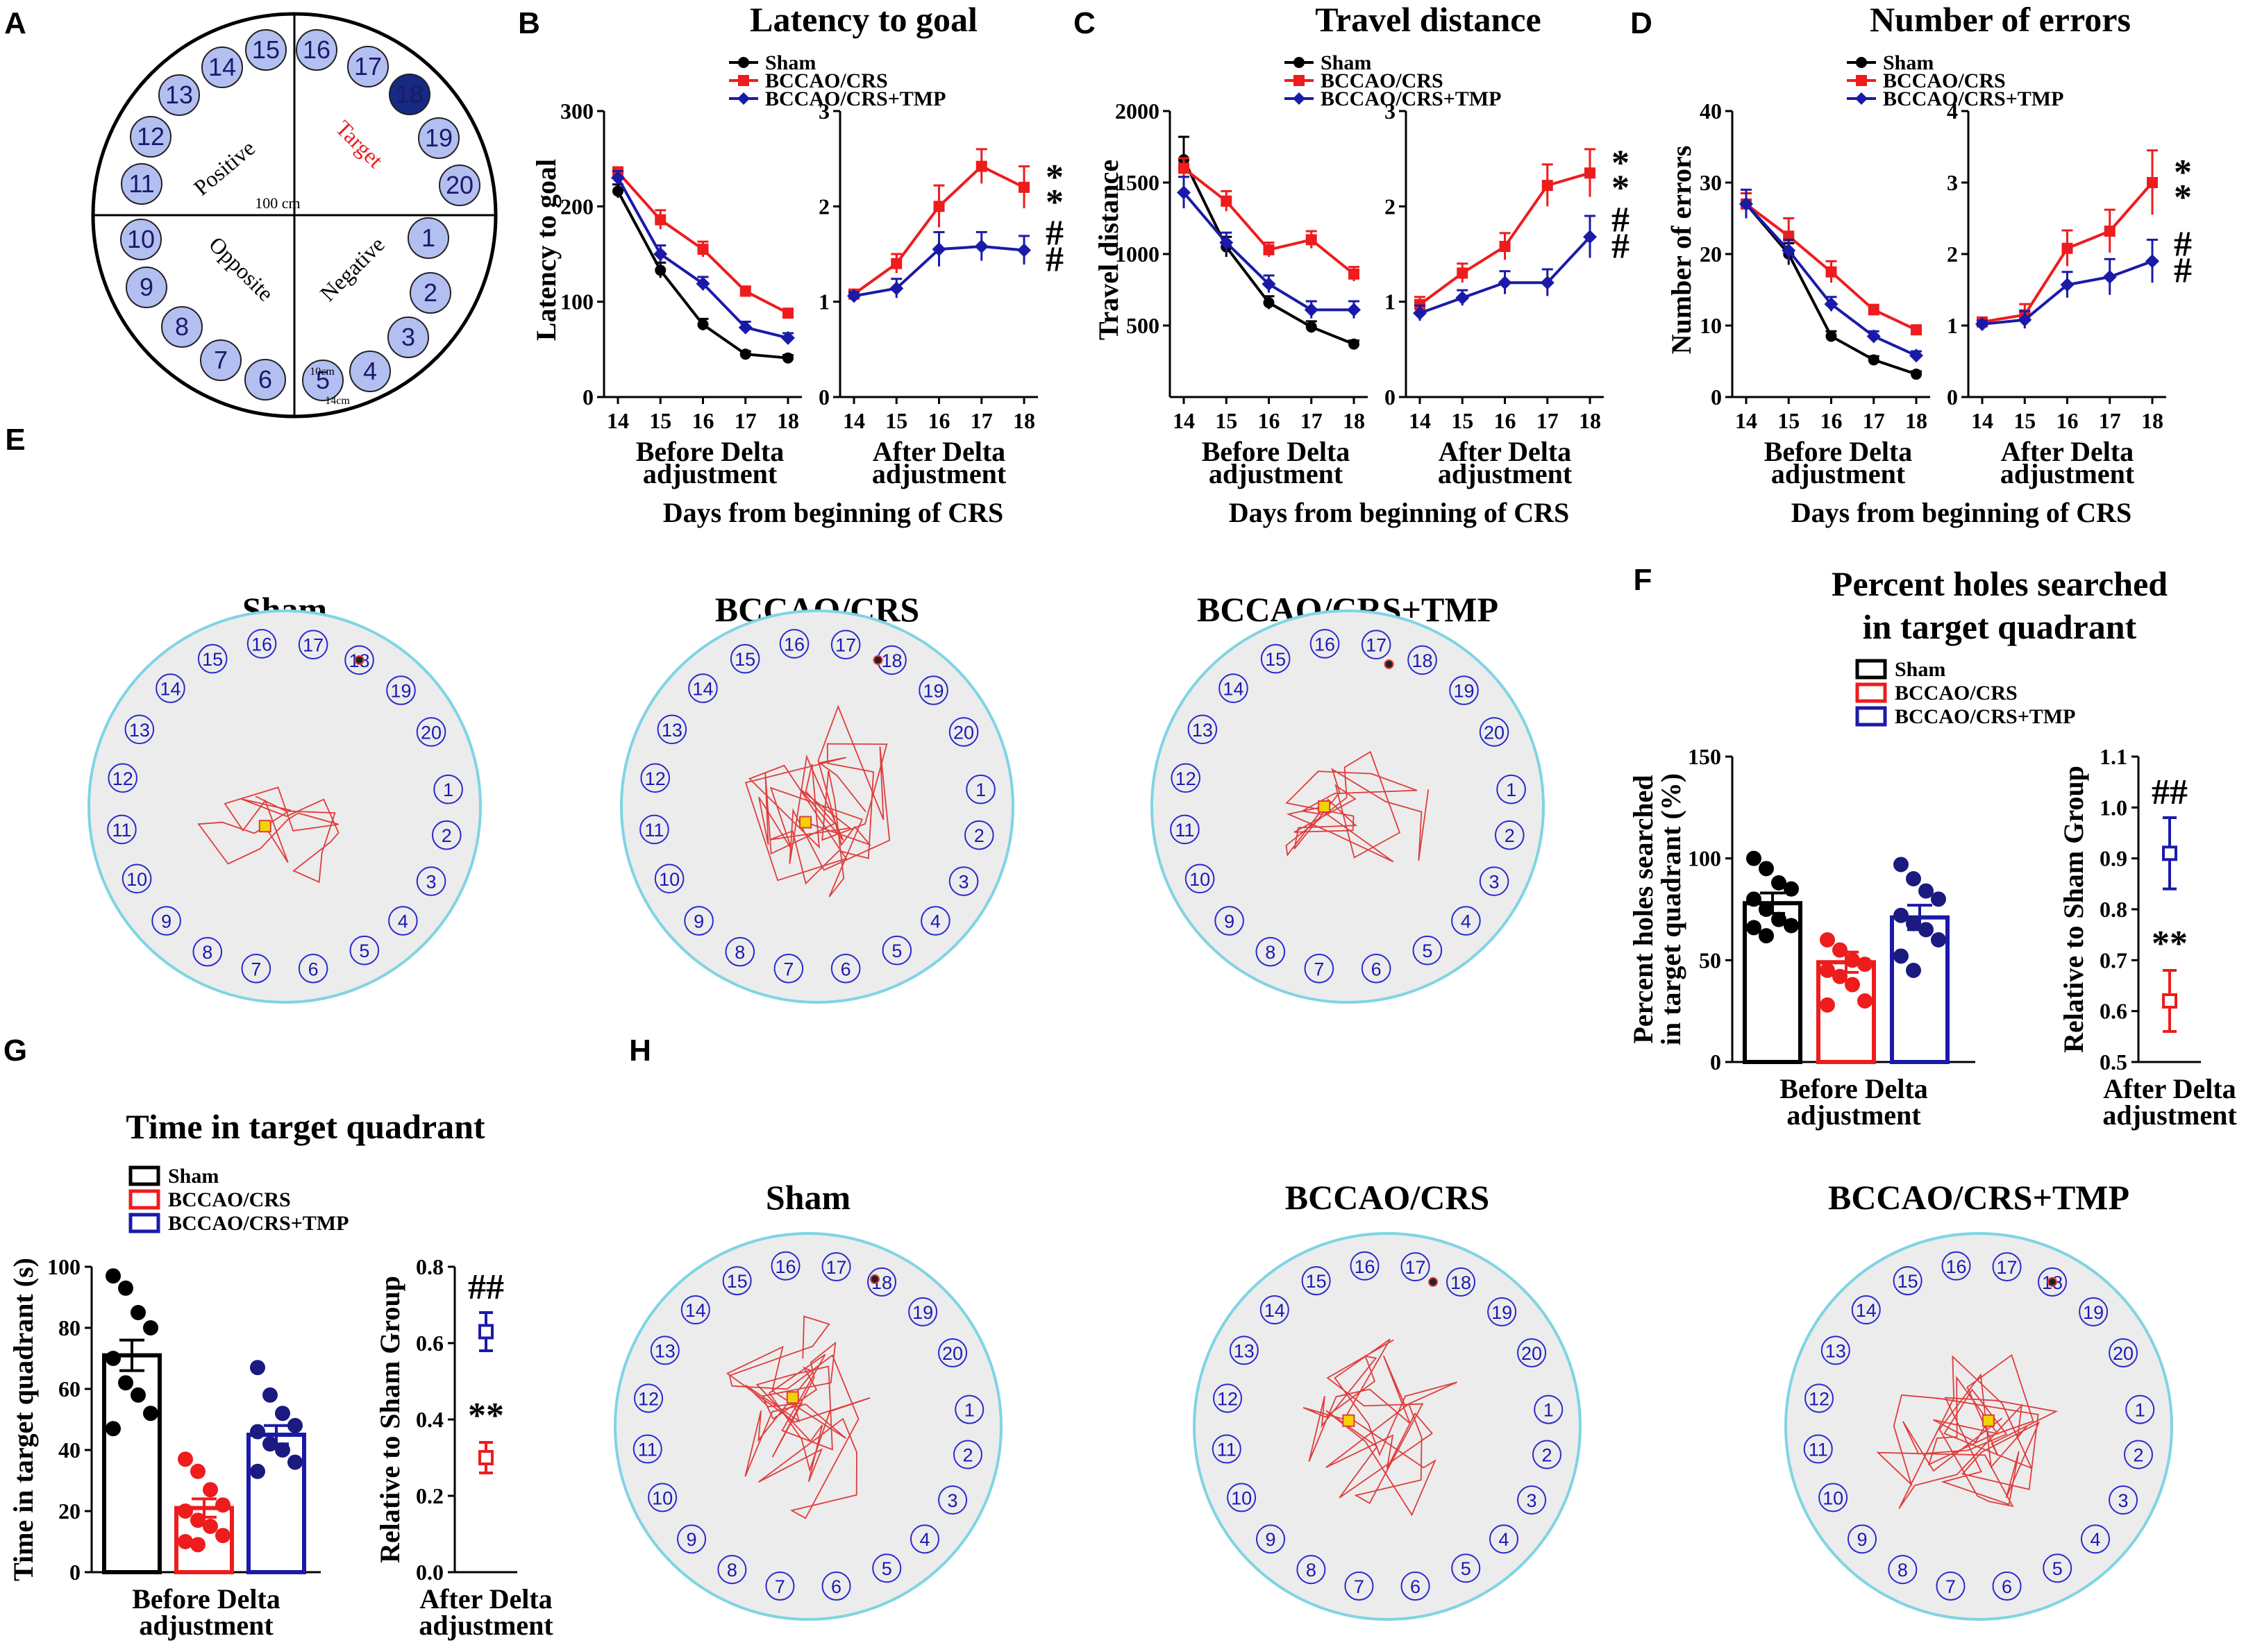 Image resolution: width=2262 pixels, height=1652 pixels. What do you see at coordinates (648, 1398) in the screenshot?
I see `maze-hole-label: 12` at bounding box center [648, 1398].